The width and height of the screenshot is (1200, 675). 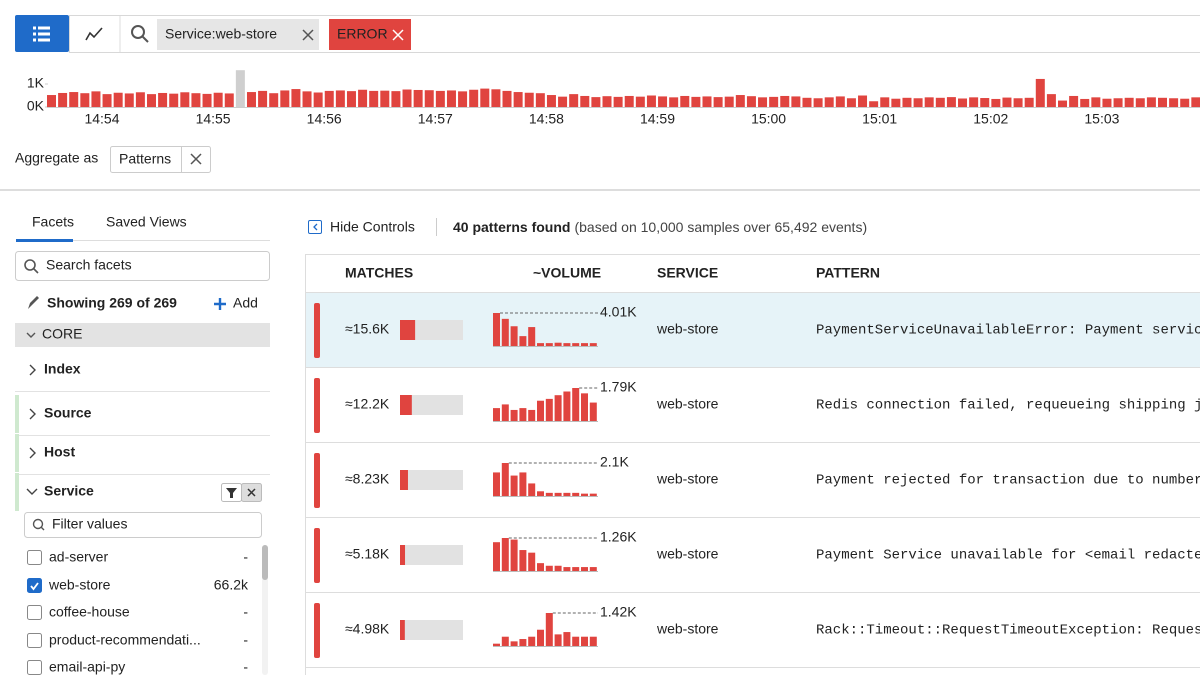 I want to click on column-header: ~VOLUME, so click(x=567, y=273).